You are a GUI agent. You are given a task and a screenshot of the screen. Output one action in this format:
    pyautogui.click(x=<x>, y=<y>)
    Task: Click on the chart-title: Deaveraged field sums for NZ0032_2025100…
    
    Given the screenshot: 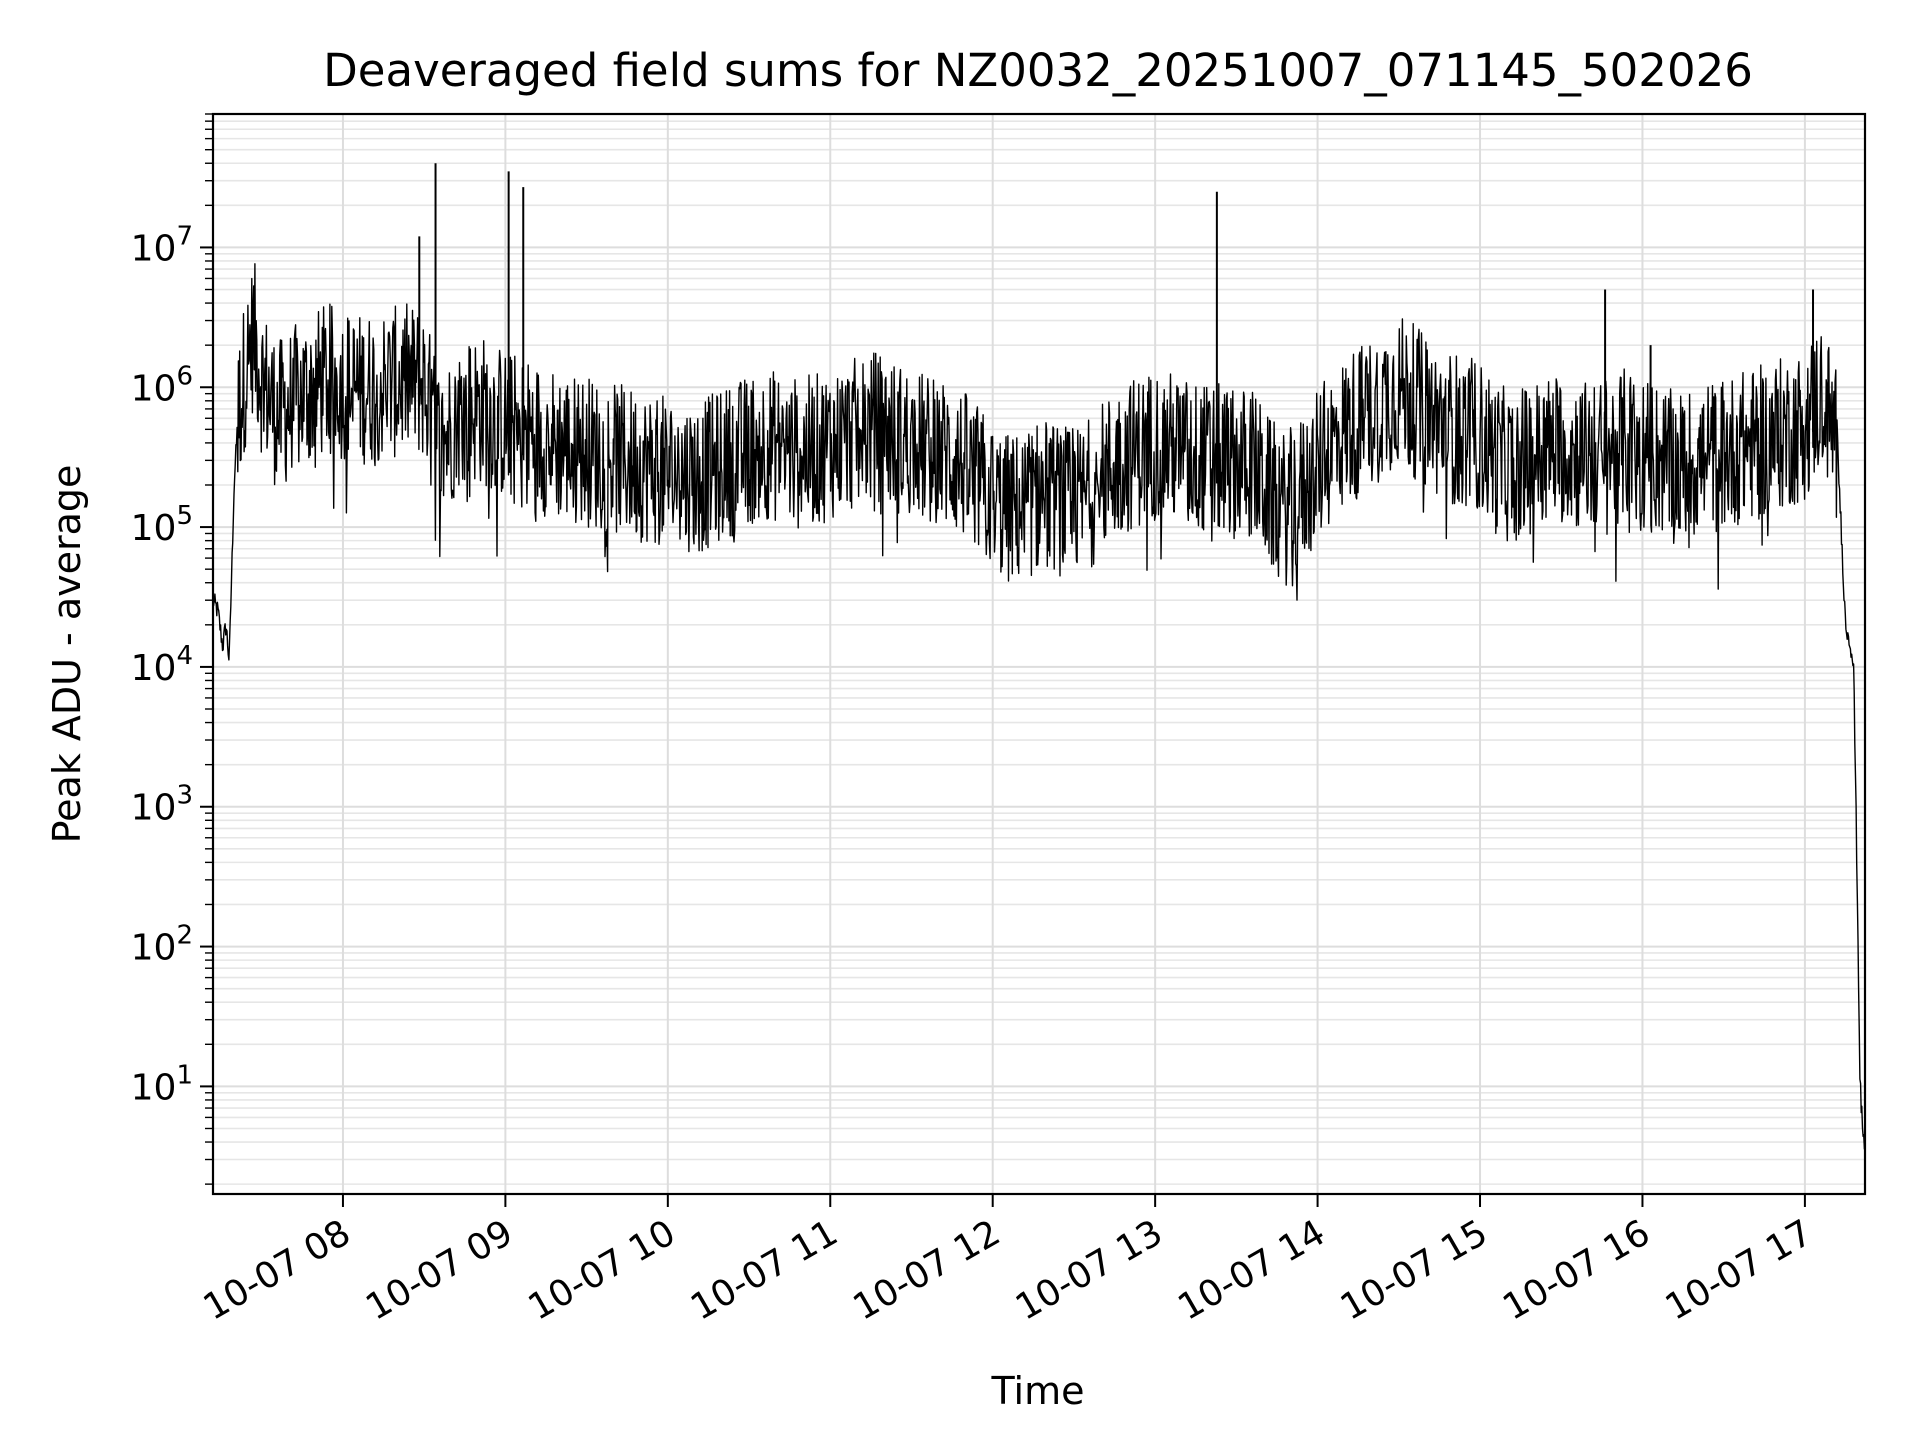 What is the action you would take?
    pyautogui.click(x=1038, y=70)
    